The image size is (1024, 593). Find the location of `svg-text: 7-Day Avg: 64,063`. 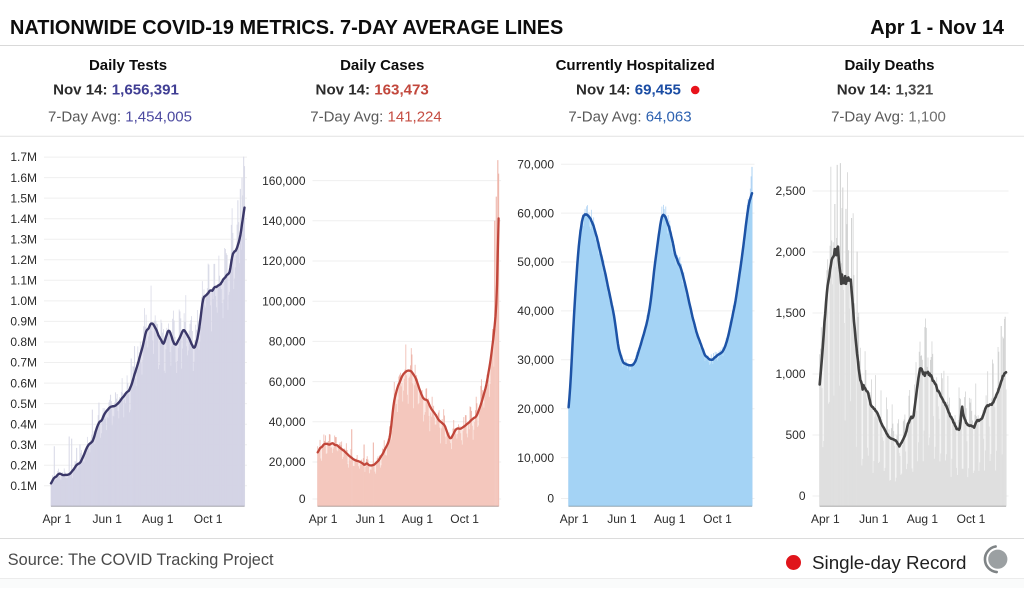

svg-text: 7-Day Avg: 64,063 is located at coordinates (629, 117).